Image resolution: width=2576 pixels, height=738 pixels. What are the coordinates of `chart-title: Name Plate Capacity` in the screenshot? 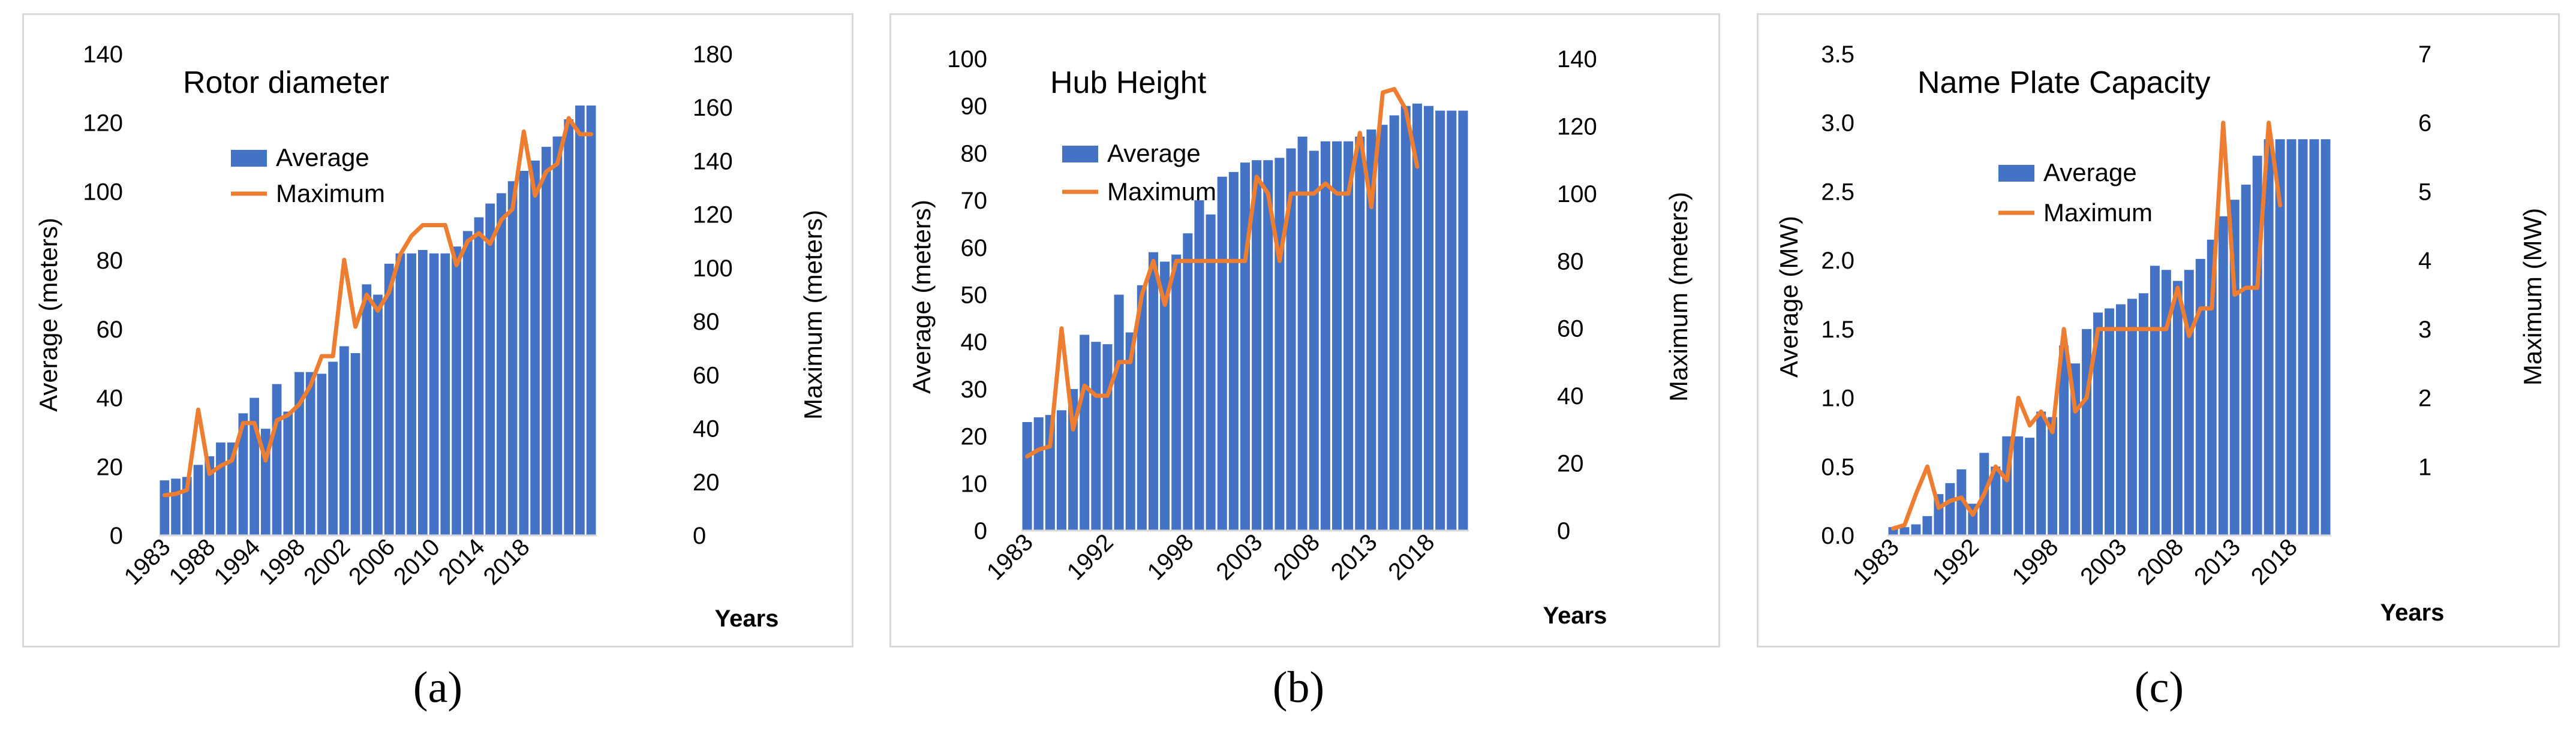 It's located at (2064, 82).